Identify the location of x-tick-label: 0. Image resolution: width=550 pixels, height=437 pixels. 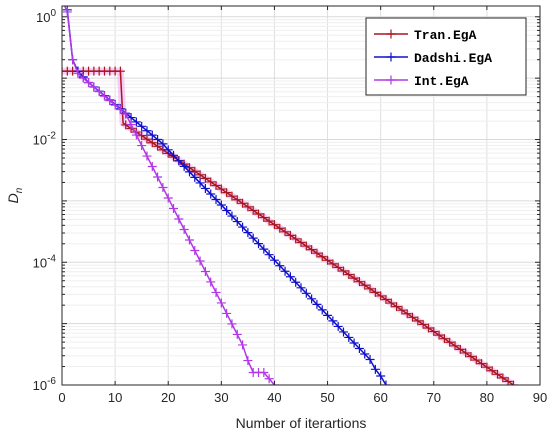
(61, 397).